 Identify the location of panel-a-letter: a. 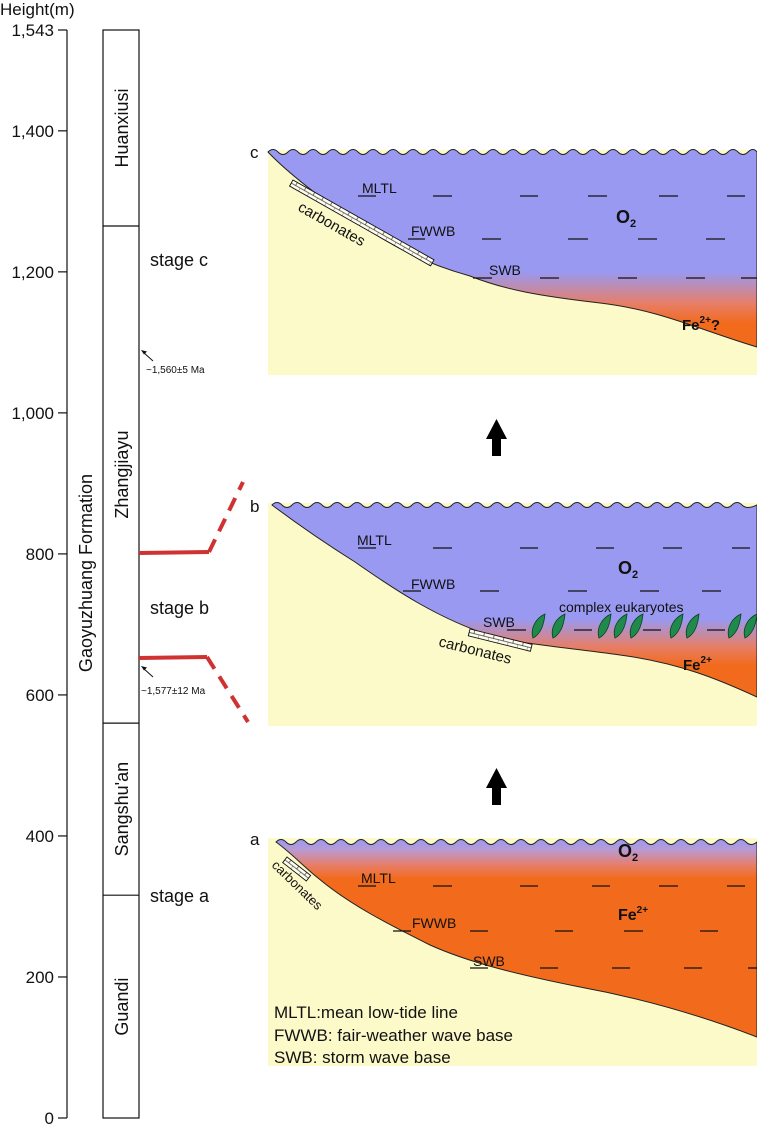
(255, 839).